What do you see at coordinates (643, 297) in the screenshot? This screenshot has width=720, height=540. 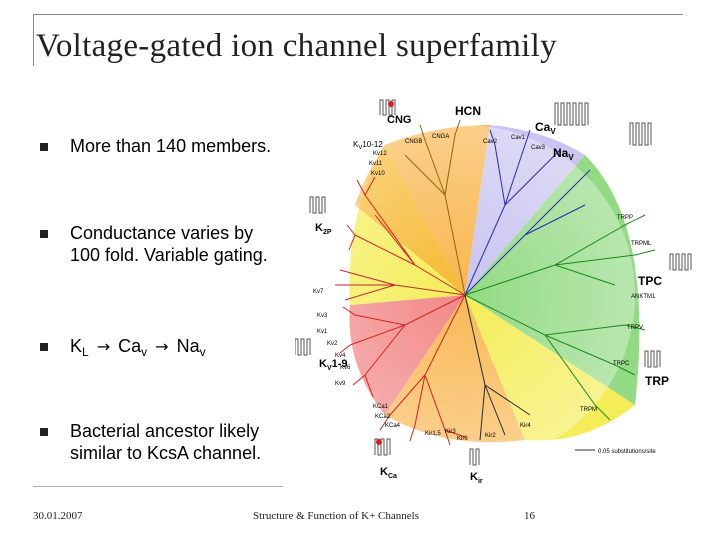 I see `label-ankm1: ANKTM1` at bounding box center [643, 297].